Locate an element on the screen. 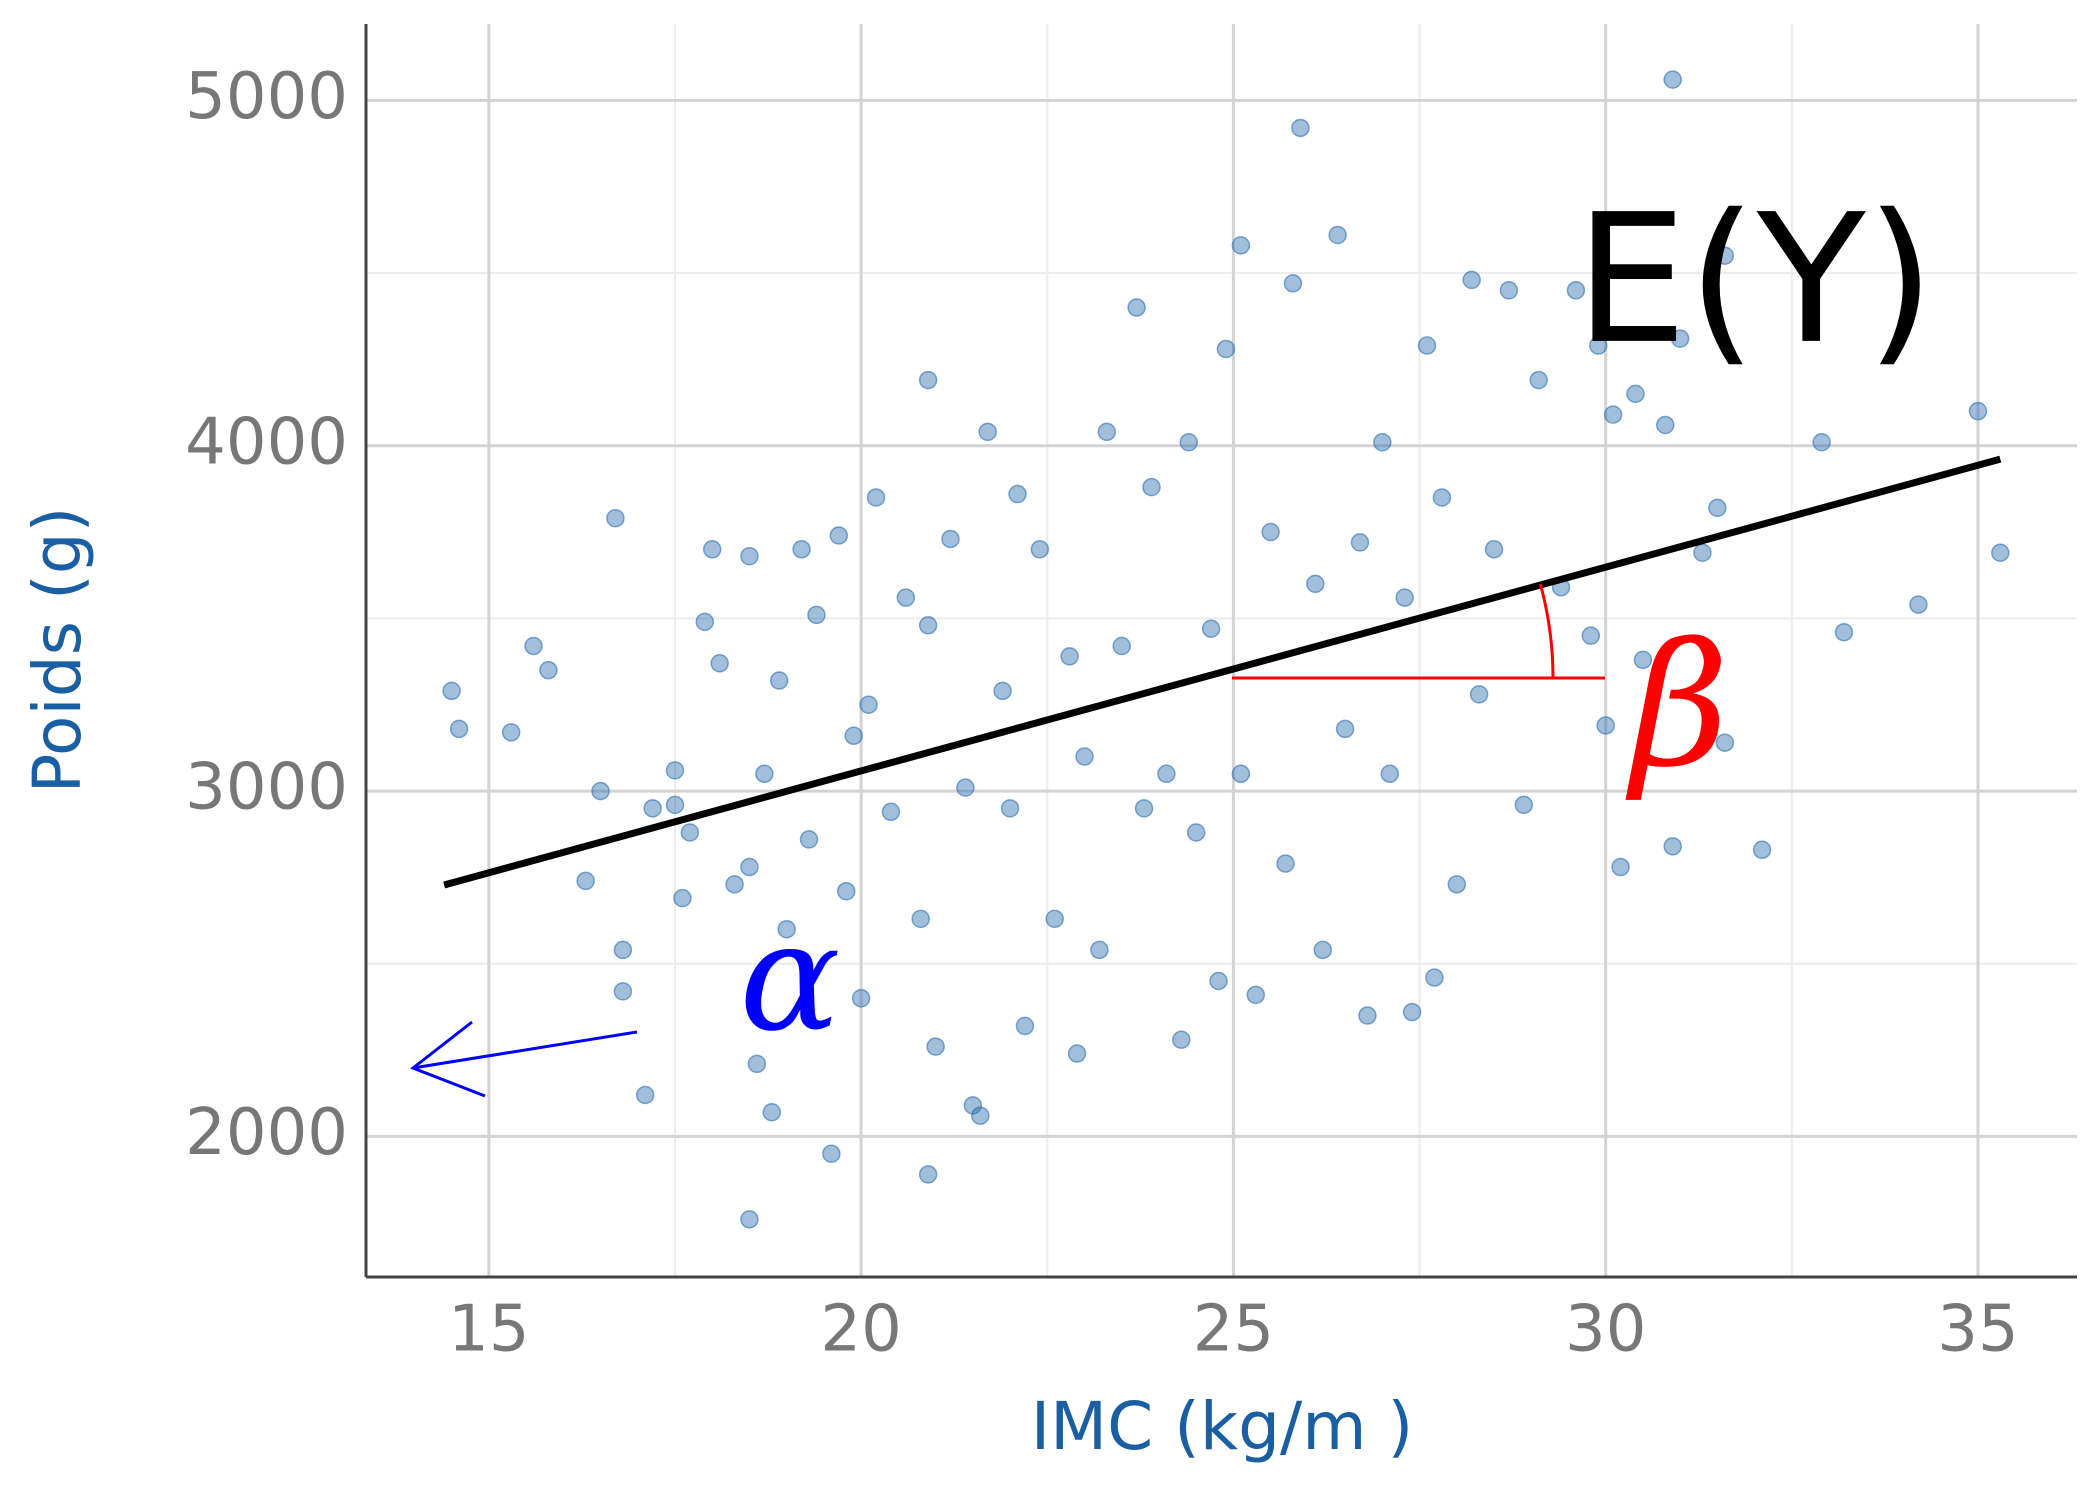 The width and height of the screenshot is (2100, 1500). x-axis-title: IMC (kg/m ) is located at coordinates (1222, 1426).